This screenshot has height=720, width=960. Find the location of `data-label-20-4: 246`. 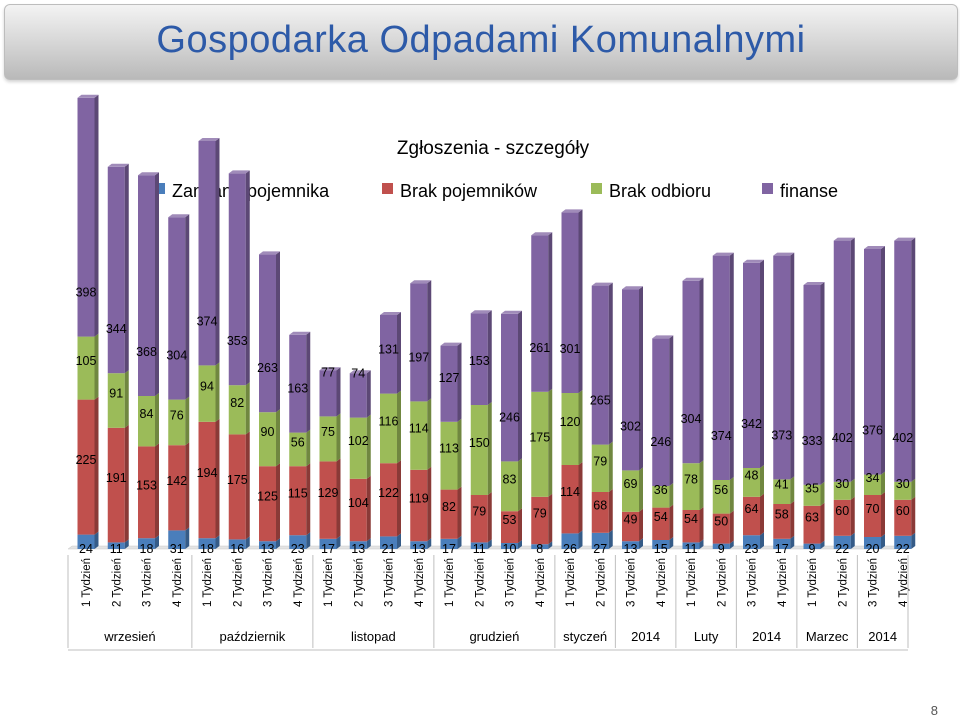

data-label-20-4: 246 is located at coordinates (660, 442).